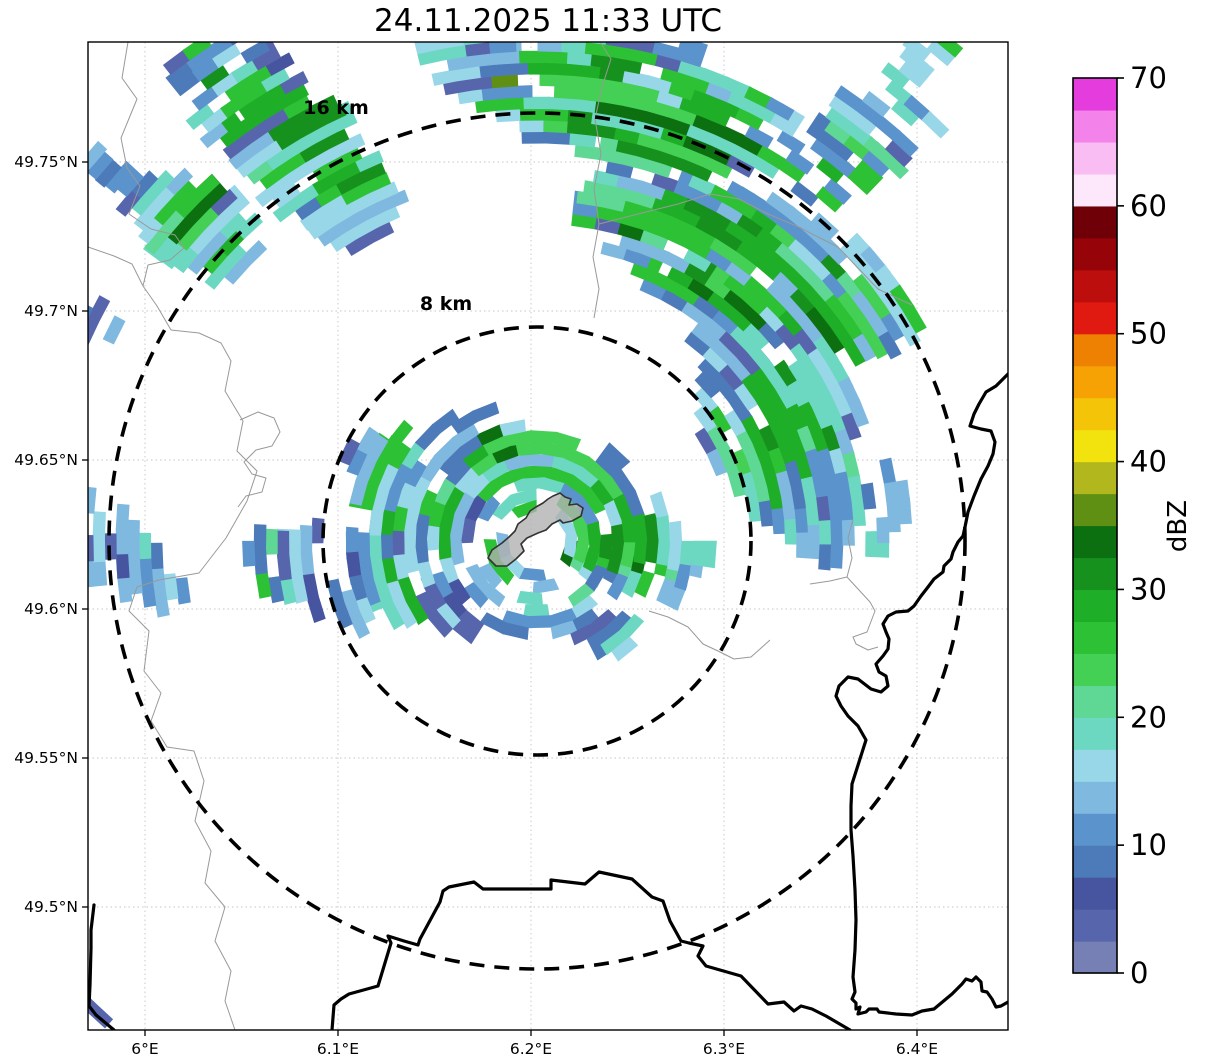 This screenshot has width=1207, height=1064. I want to click on x-axis-ticks: 6°E 6.1°E 6.2°E 6.3°E 6.4°E, so click(534, 1044).